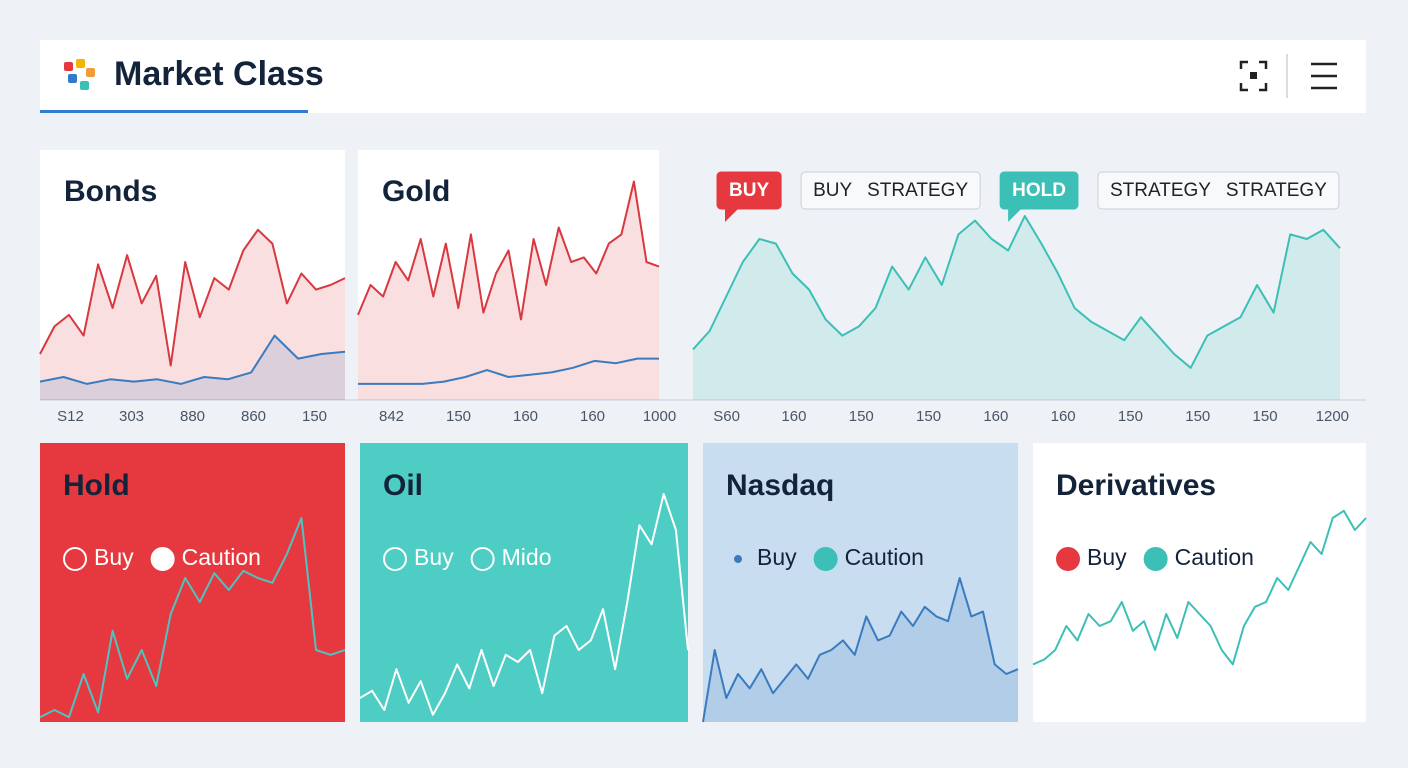  Describe the element at coordinates (131, 416) in the screenshot. I see `axis-label: 303` at that location.